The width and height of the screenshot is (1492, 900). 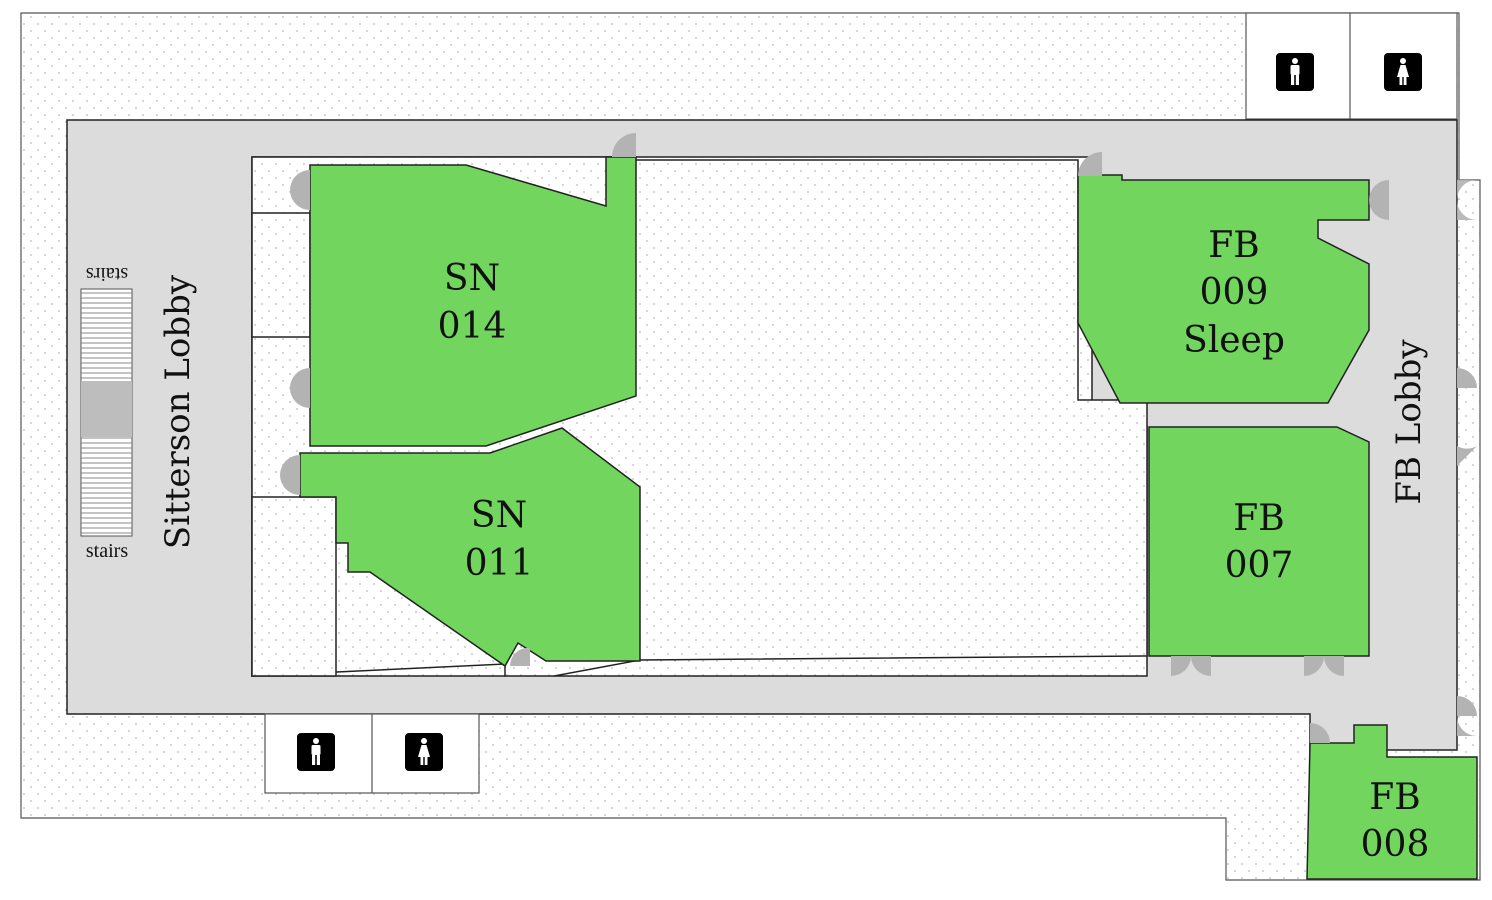 What do you see at coordinates (499, 515) in the screenshot?
I see `room-label-sn-011-line1: SN` at bounding box center [499, 515].